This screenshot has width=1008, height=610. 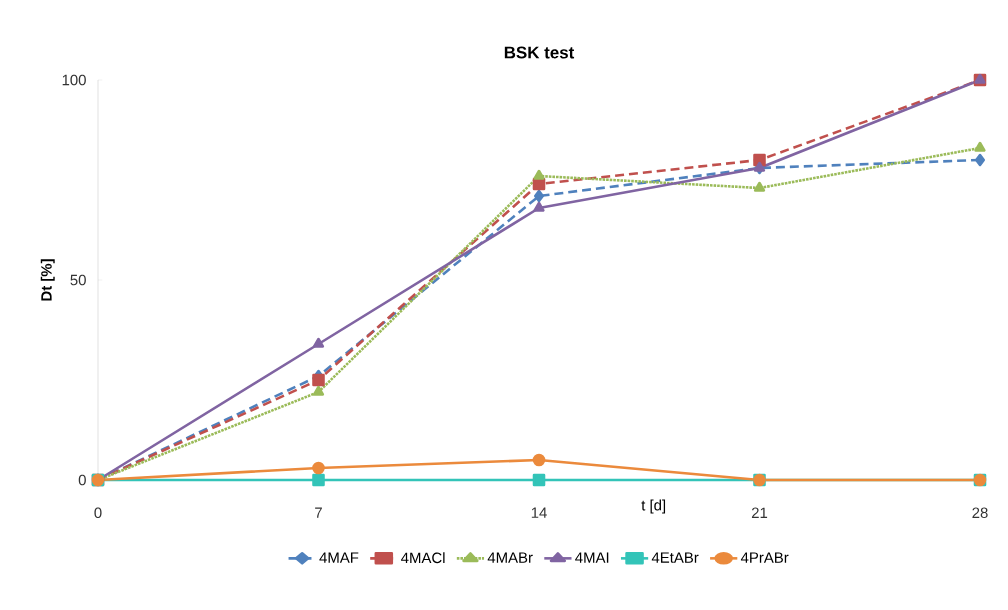 I want to click on y-tick-label: 50, so click(x=78, y=280).